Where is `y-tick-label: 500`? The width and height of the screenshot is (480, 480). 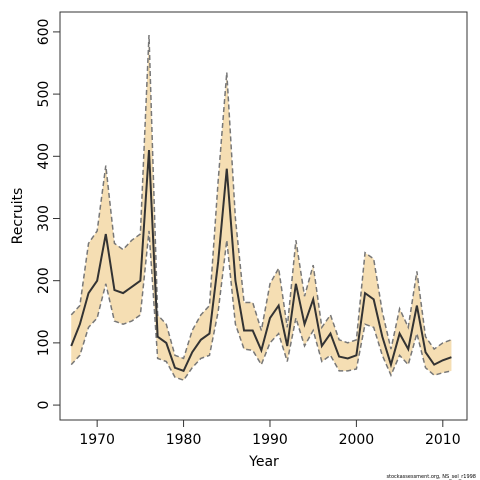
y-tick-label: 500 is located at coordinates (44, 94).